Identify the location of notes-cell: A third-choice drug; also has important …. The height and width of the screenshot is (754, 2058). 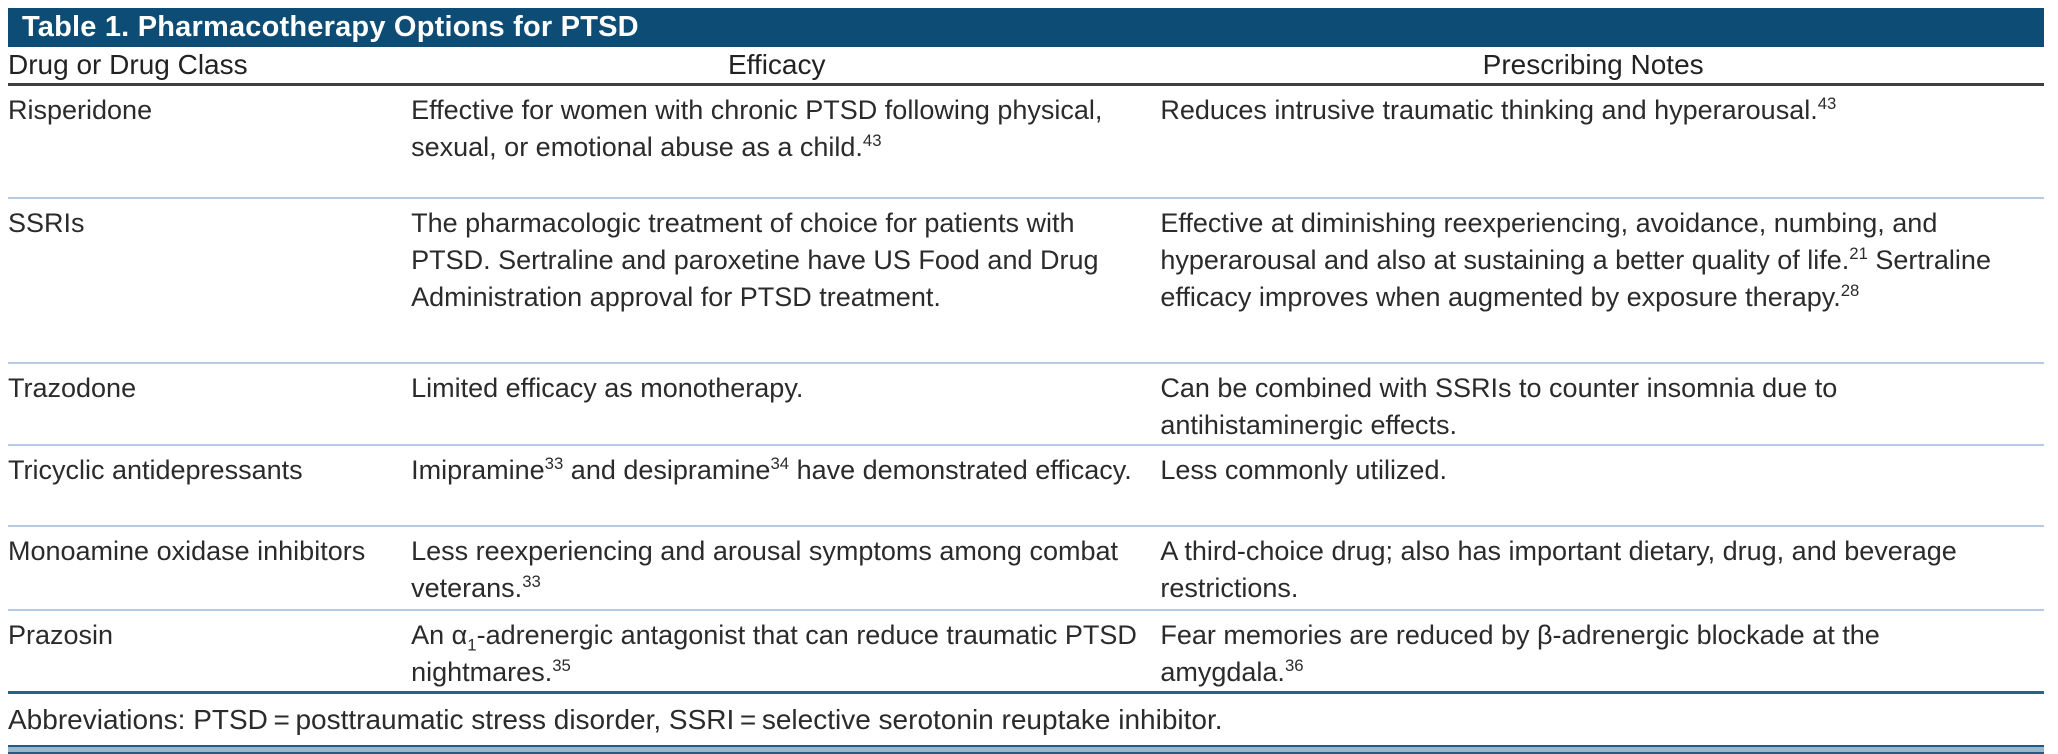
(1558, 569).